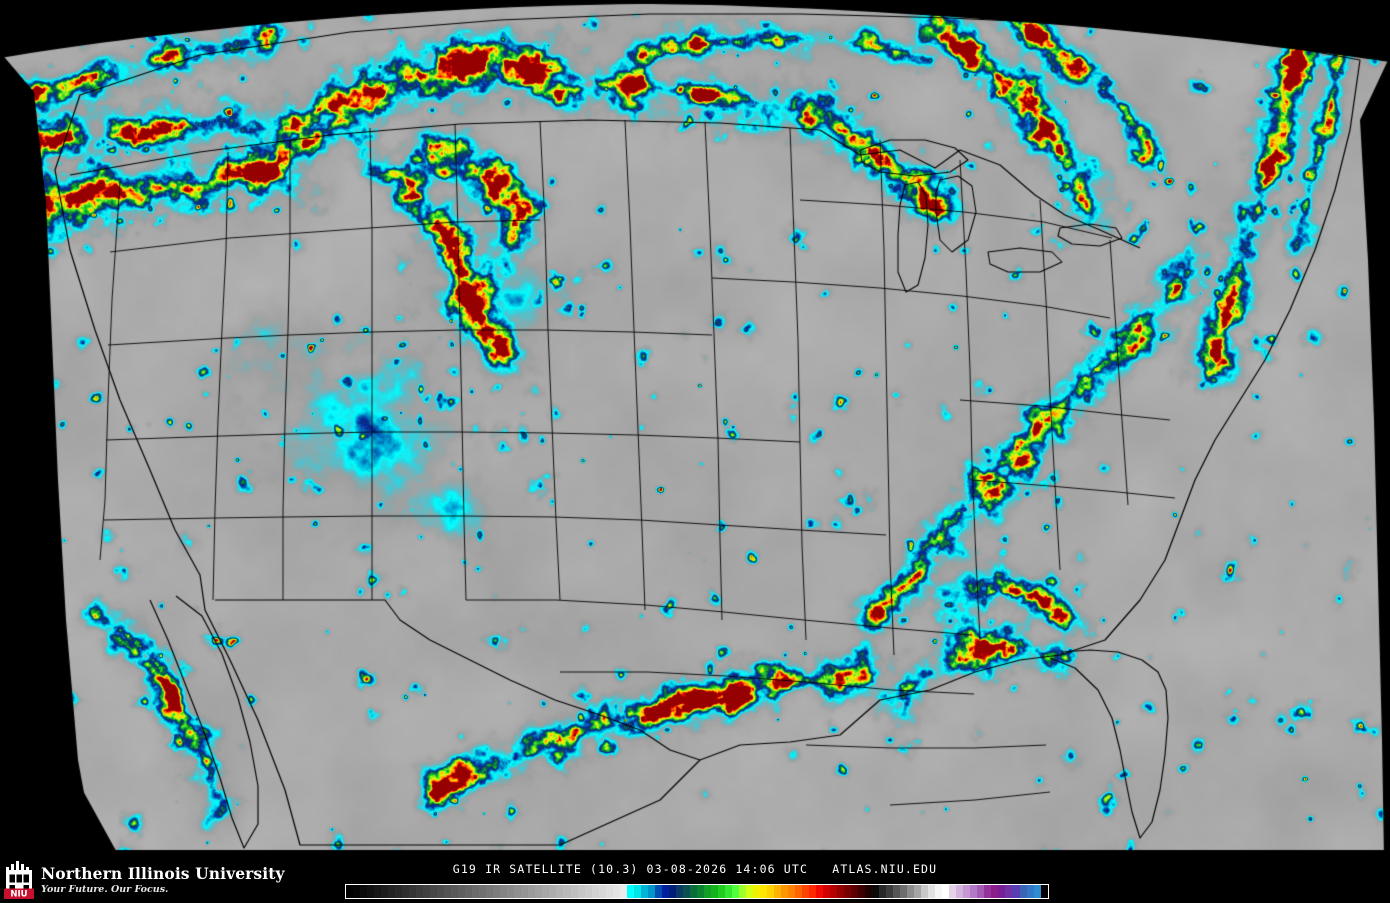 This screenshot has width=1390, height=903. What do you see at coordinates (18, 895) in the screenshot?
I see `svg-text: NIU` at bounding box center [18, 895].